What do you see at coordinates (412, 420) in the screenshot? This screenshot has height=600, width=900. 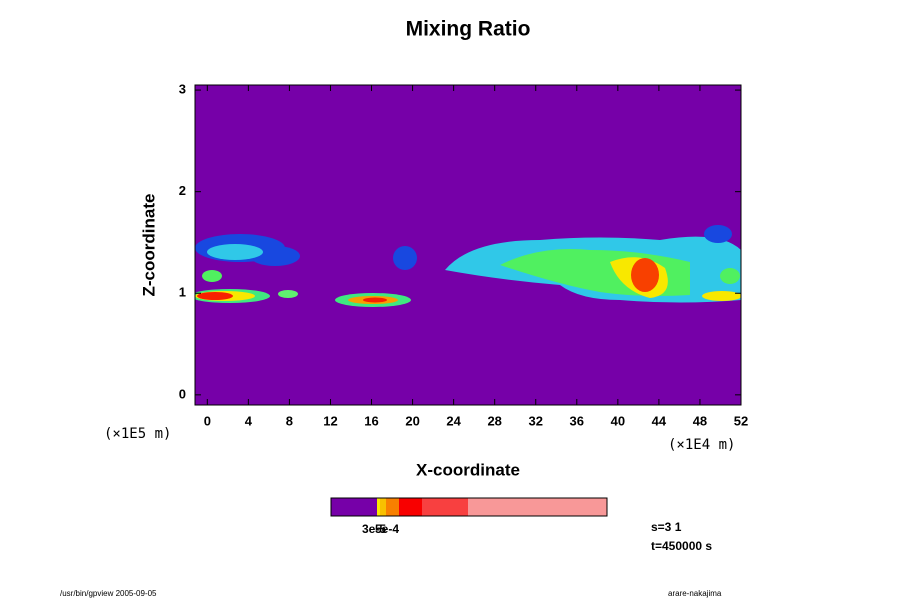 I see `x-tick-label: 20` at bounding box center [412, 420].